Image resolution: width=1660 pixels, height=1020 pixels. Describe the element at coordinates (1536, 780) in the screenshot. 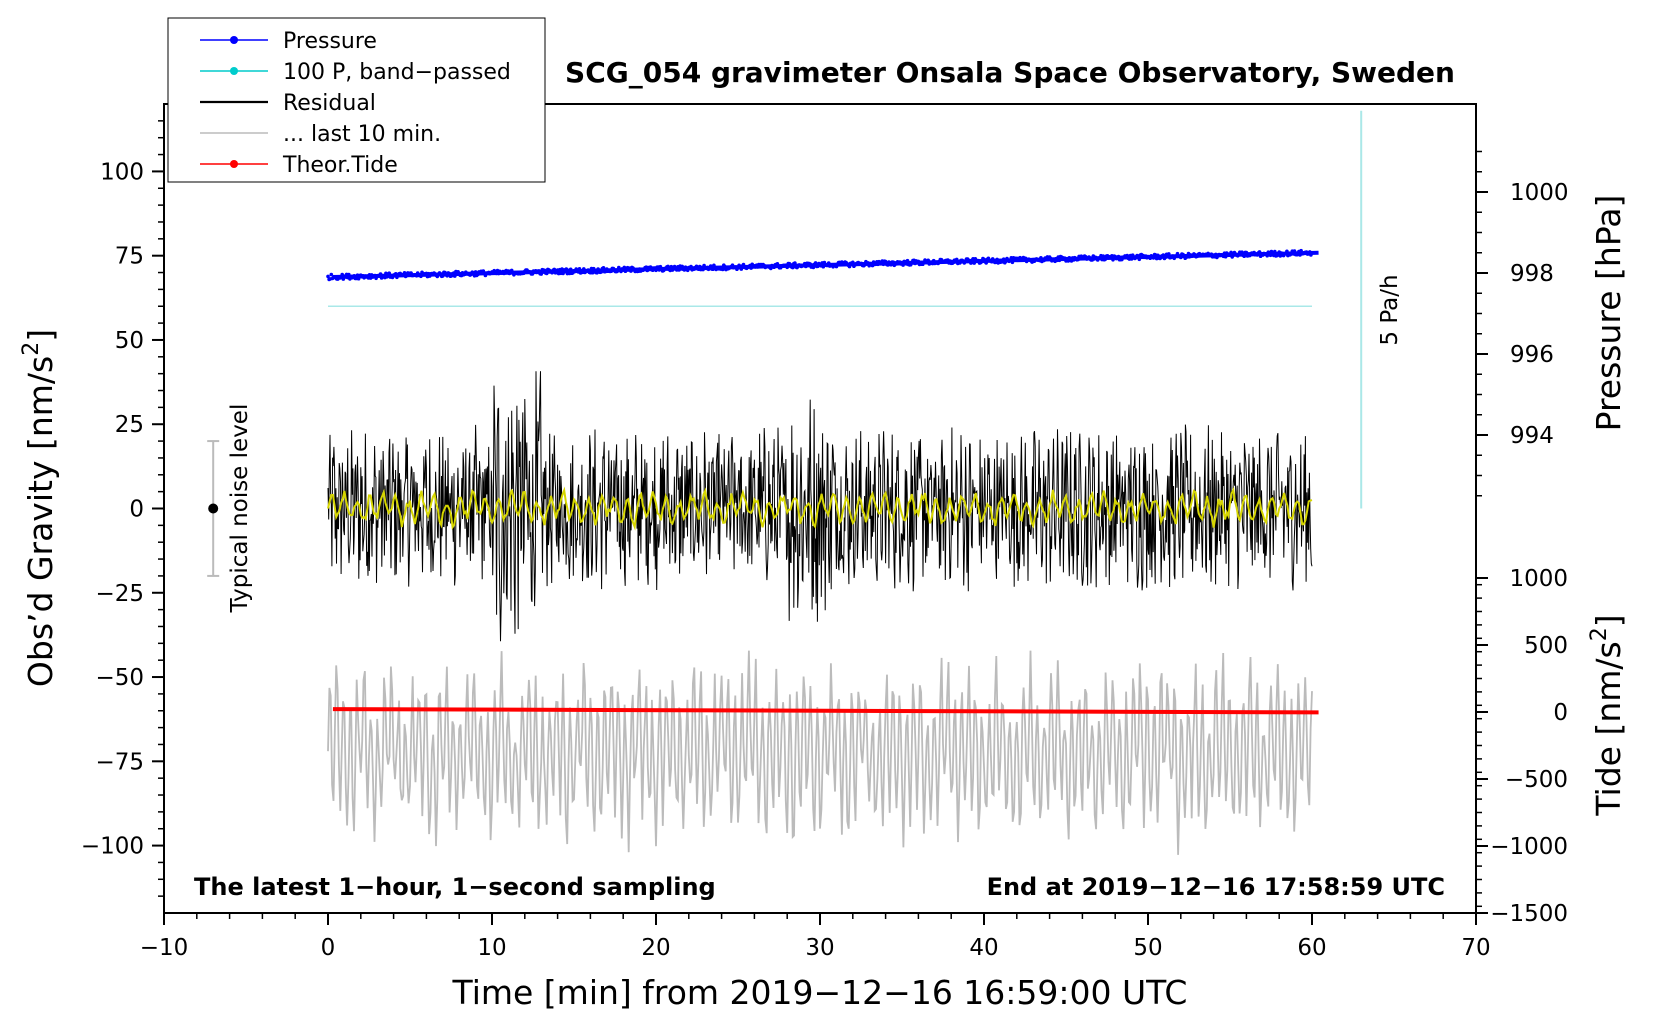

I see `tide-tick-label: −500` at that location.